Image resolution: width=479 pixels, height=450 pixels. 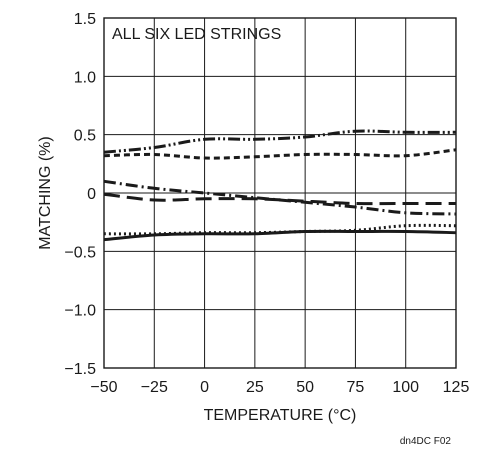 What do you see at coordinates (91, 194) in the screenshot?
I see `y-tick-label: 0` at bounding box center [91, 194].